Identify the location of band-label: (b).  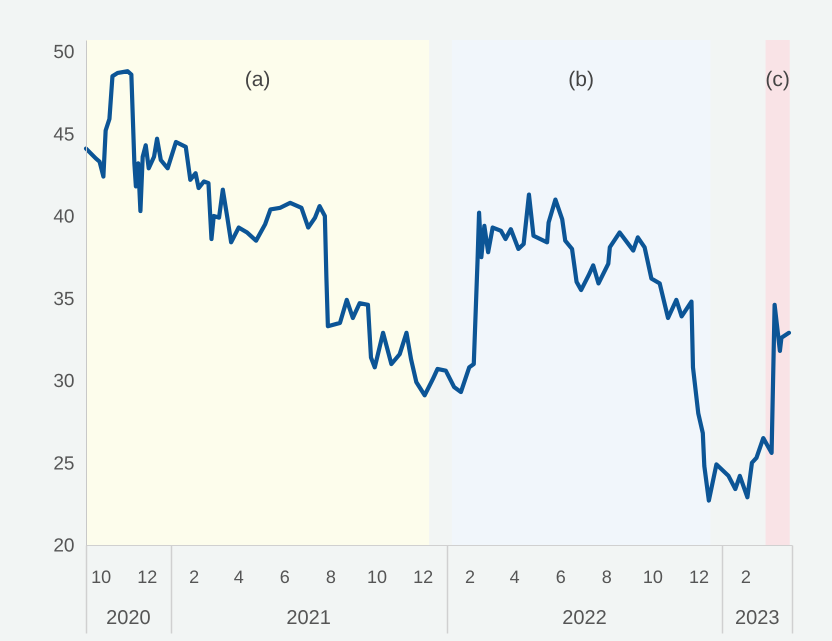
(581, 79).